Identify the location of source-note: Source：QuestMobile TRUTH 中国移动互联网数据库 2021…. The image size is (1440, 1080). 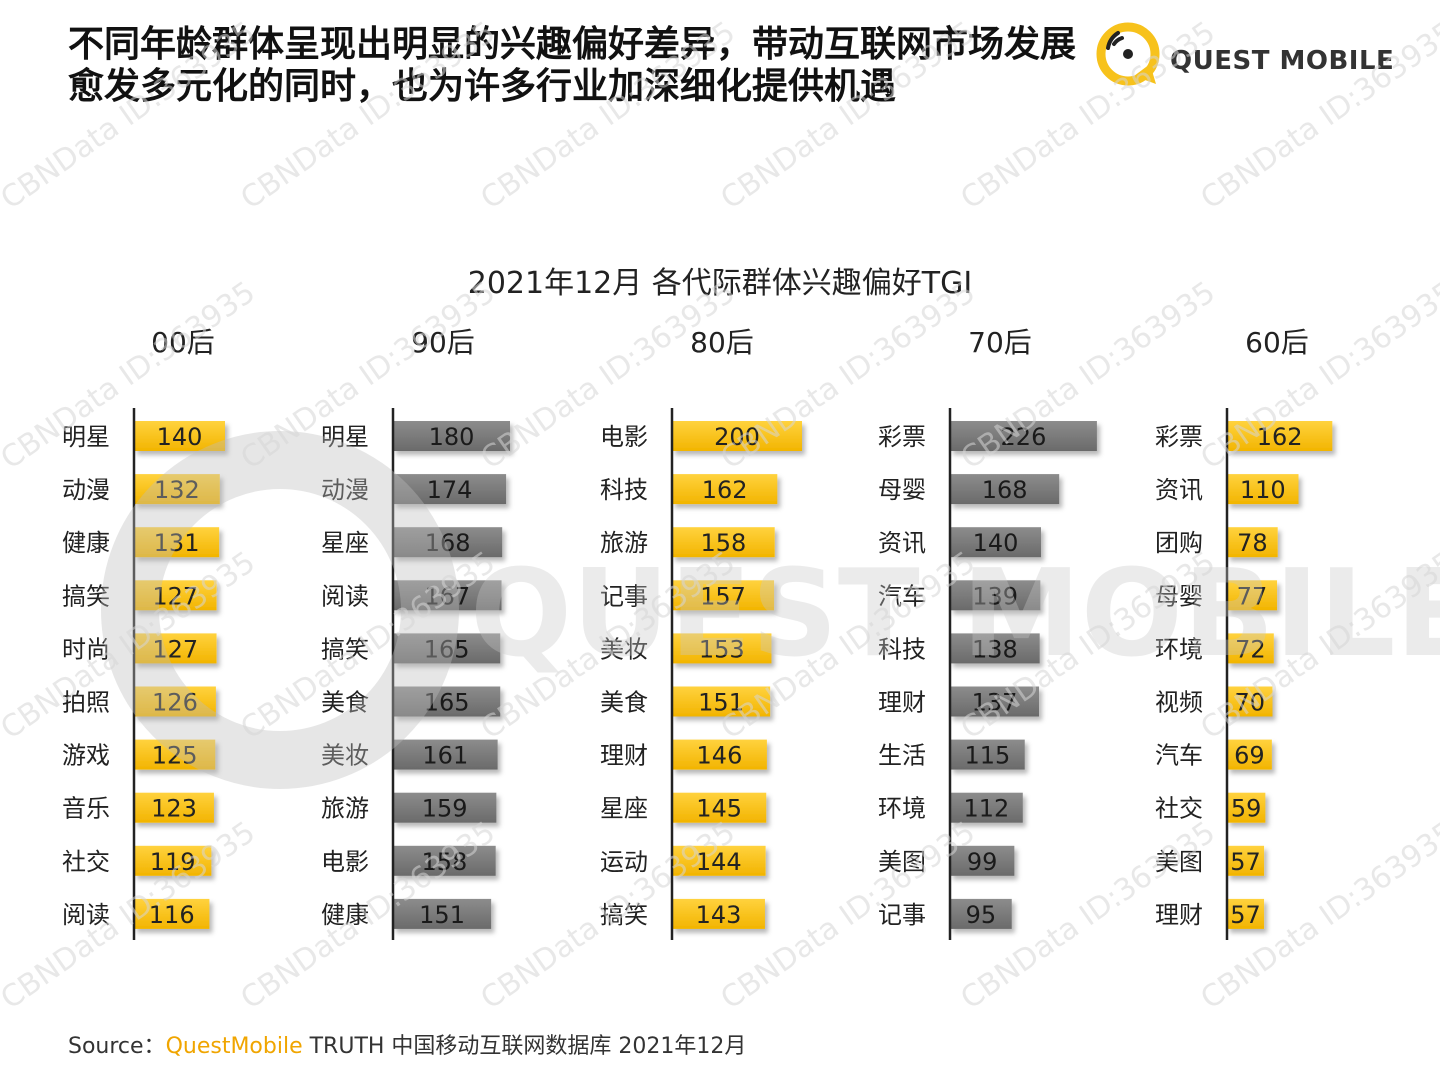
(407, 1044).